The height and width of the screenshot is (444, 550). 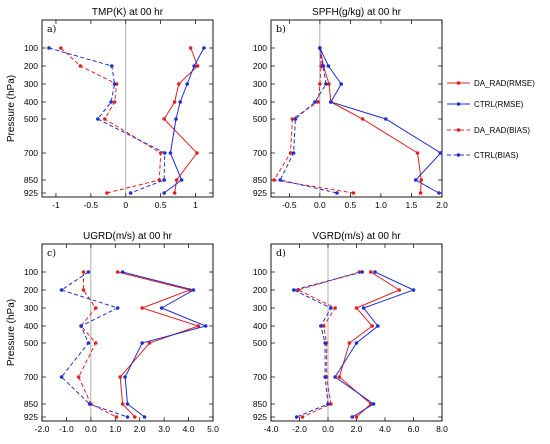 I want to click on panel-c-xtick-label: 4.0, so click(x=189, y=429).